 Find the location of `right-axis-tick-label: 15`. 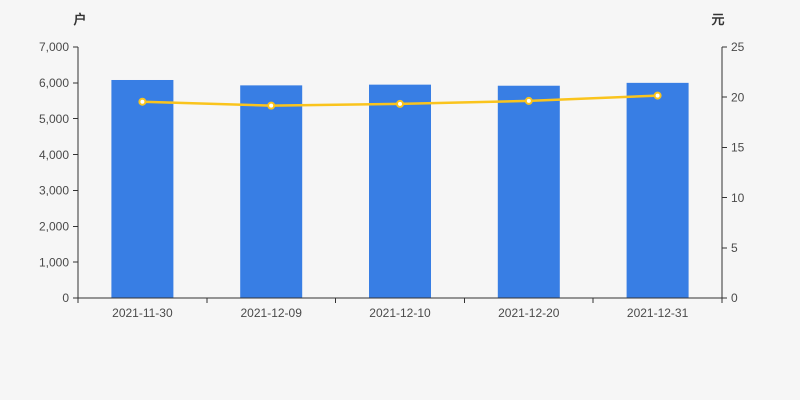

right-axis-tick-label: 15 is located at coordinates (738, 148).